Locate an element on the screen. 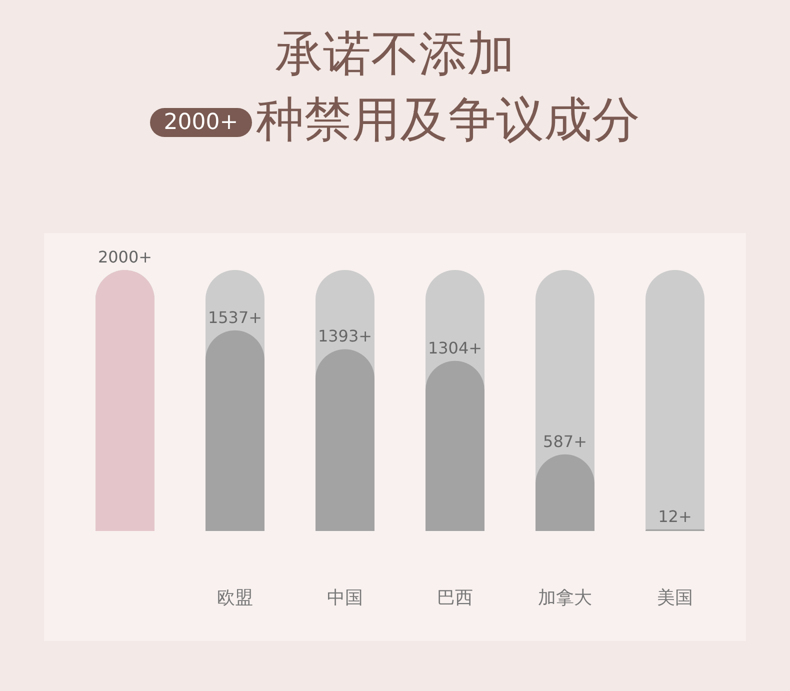  chart-subtitle: 2000+种禁用及争议成分 is located at coordinates (402, 120).